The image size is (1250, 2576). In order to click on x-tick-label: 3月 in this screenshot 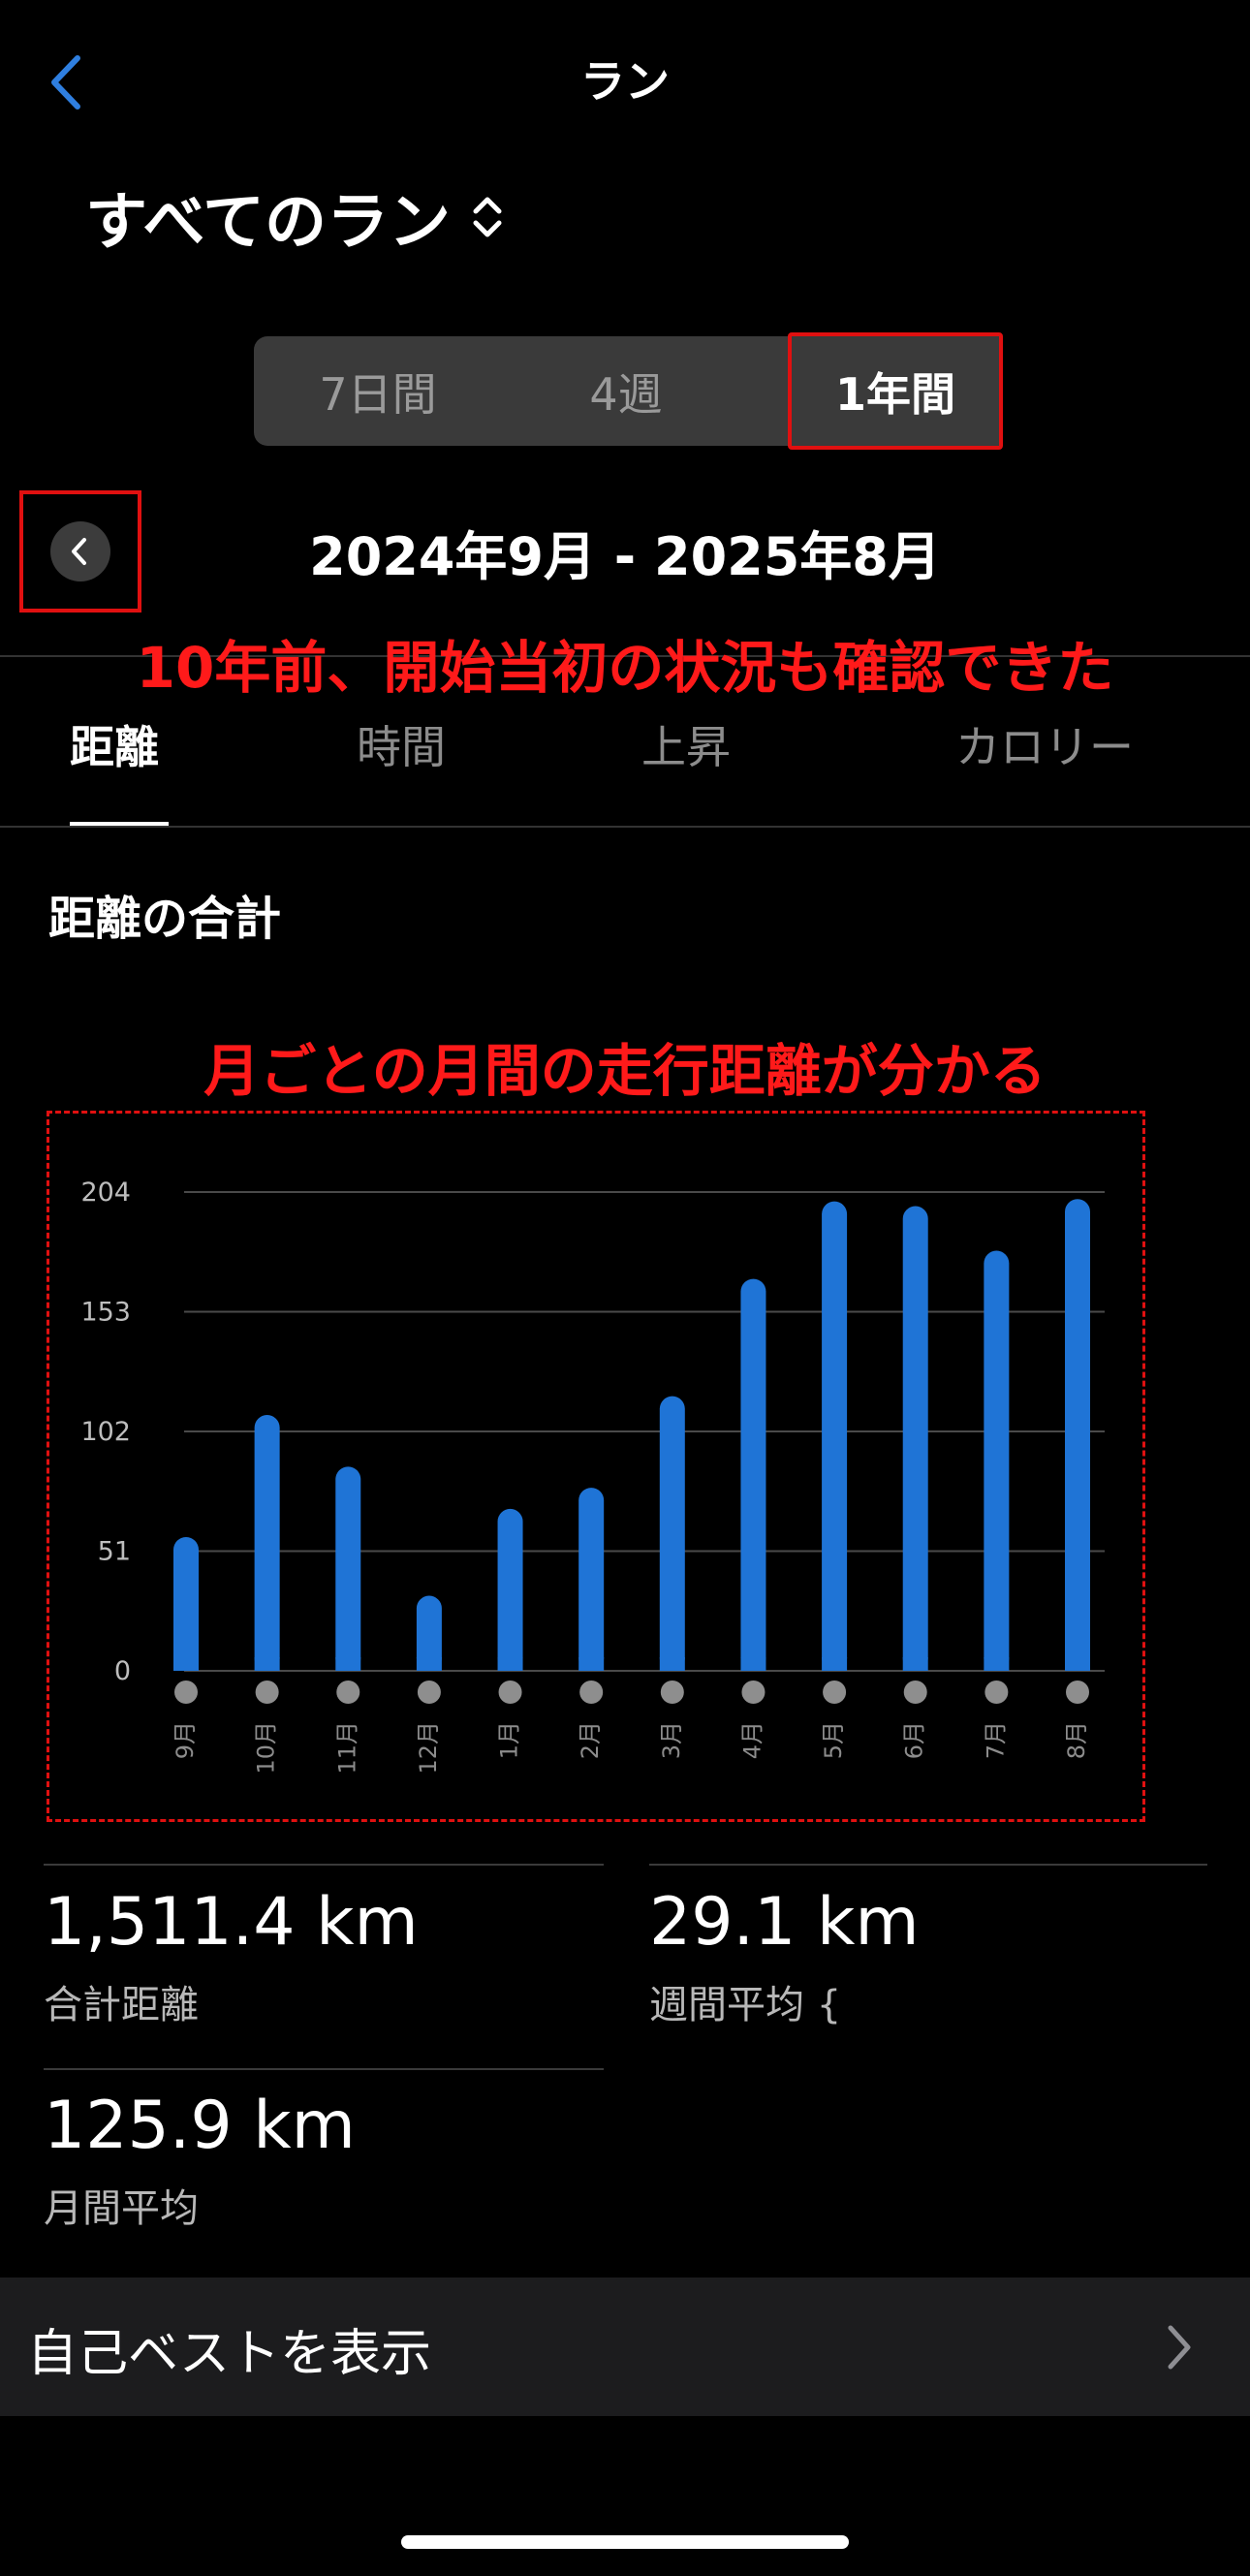, I will do `click(671, 1740)`.